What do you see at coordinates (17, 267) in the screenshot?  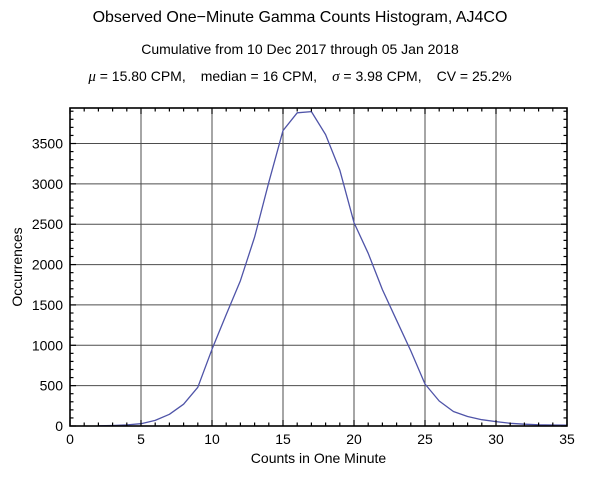 I see `y-axis-label: Occurrences` at bounding box center [17, 267].